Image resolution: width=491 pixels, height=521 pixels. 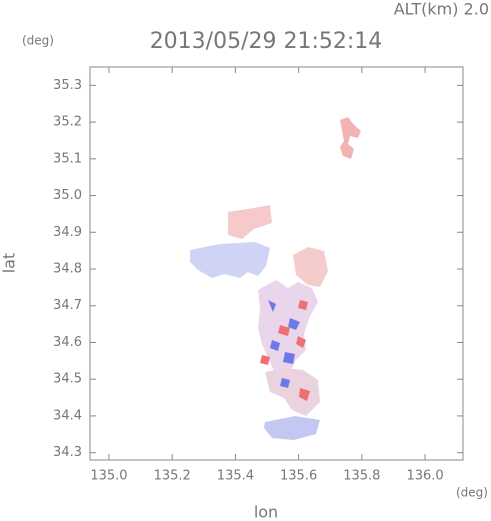 What do you see at coordinates (67, 342) in the screenshot?
I see `y-tick-label: 34.6` at bounding box center [67, 342].